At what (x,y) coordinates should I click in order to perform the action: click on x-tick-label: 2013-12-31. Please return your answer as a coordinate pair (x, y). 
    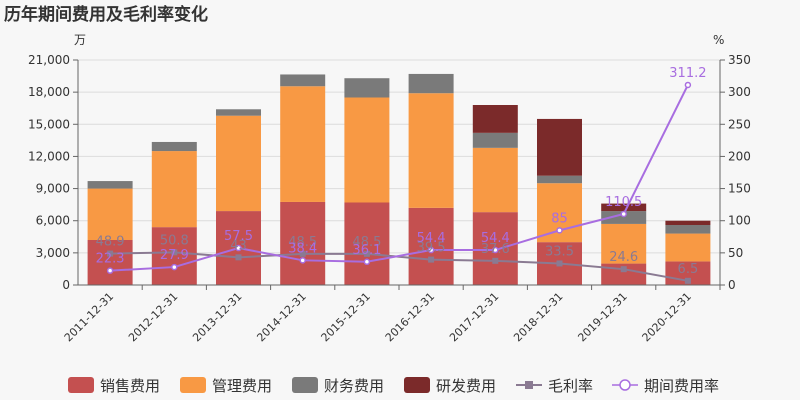
    Looking at the image, I should click on (217, 317).